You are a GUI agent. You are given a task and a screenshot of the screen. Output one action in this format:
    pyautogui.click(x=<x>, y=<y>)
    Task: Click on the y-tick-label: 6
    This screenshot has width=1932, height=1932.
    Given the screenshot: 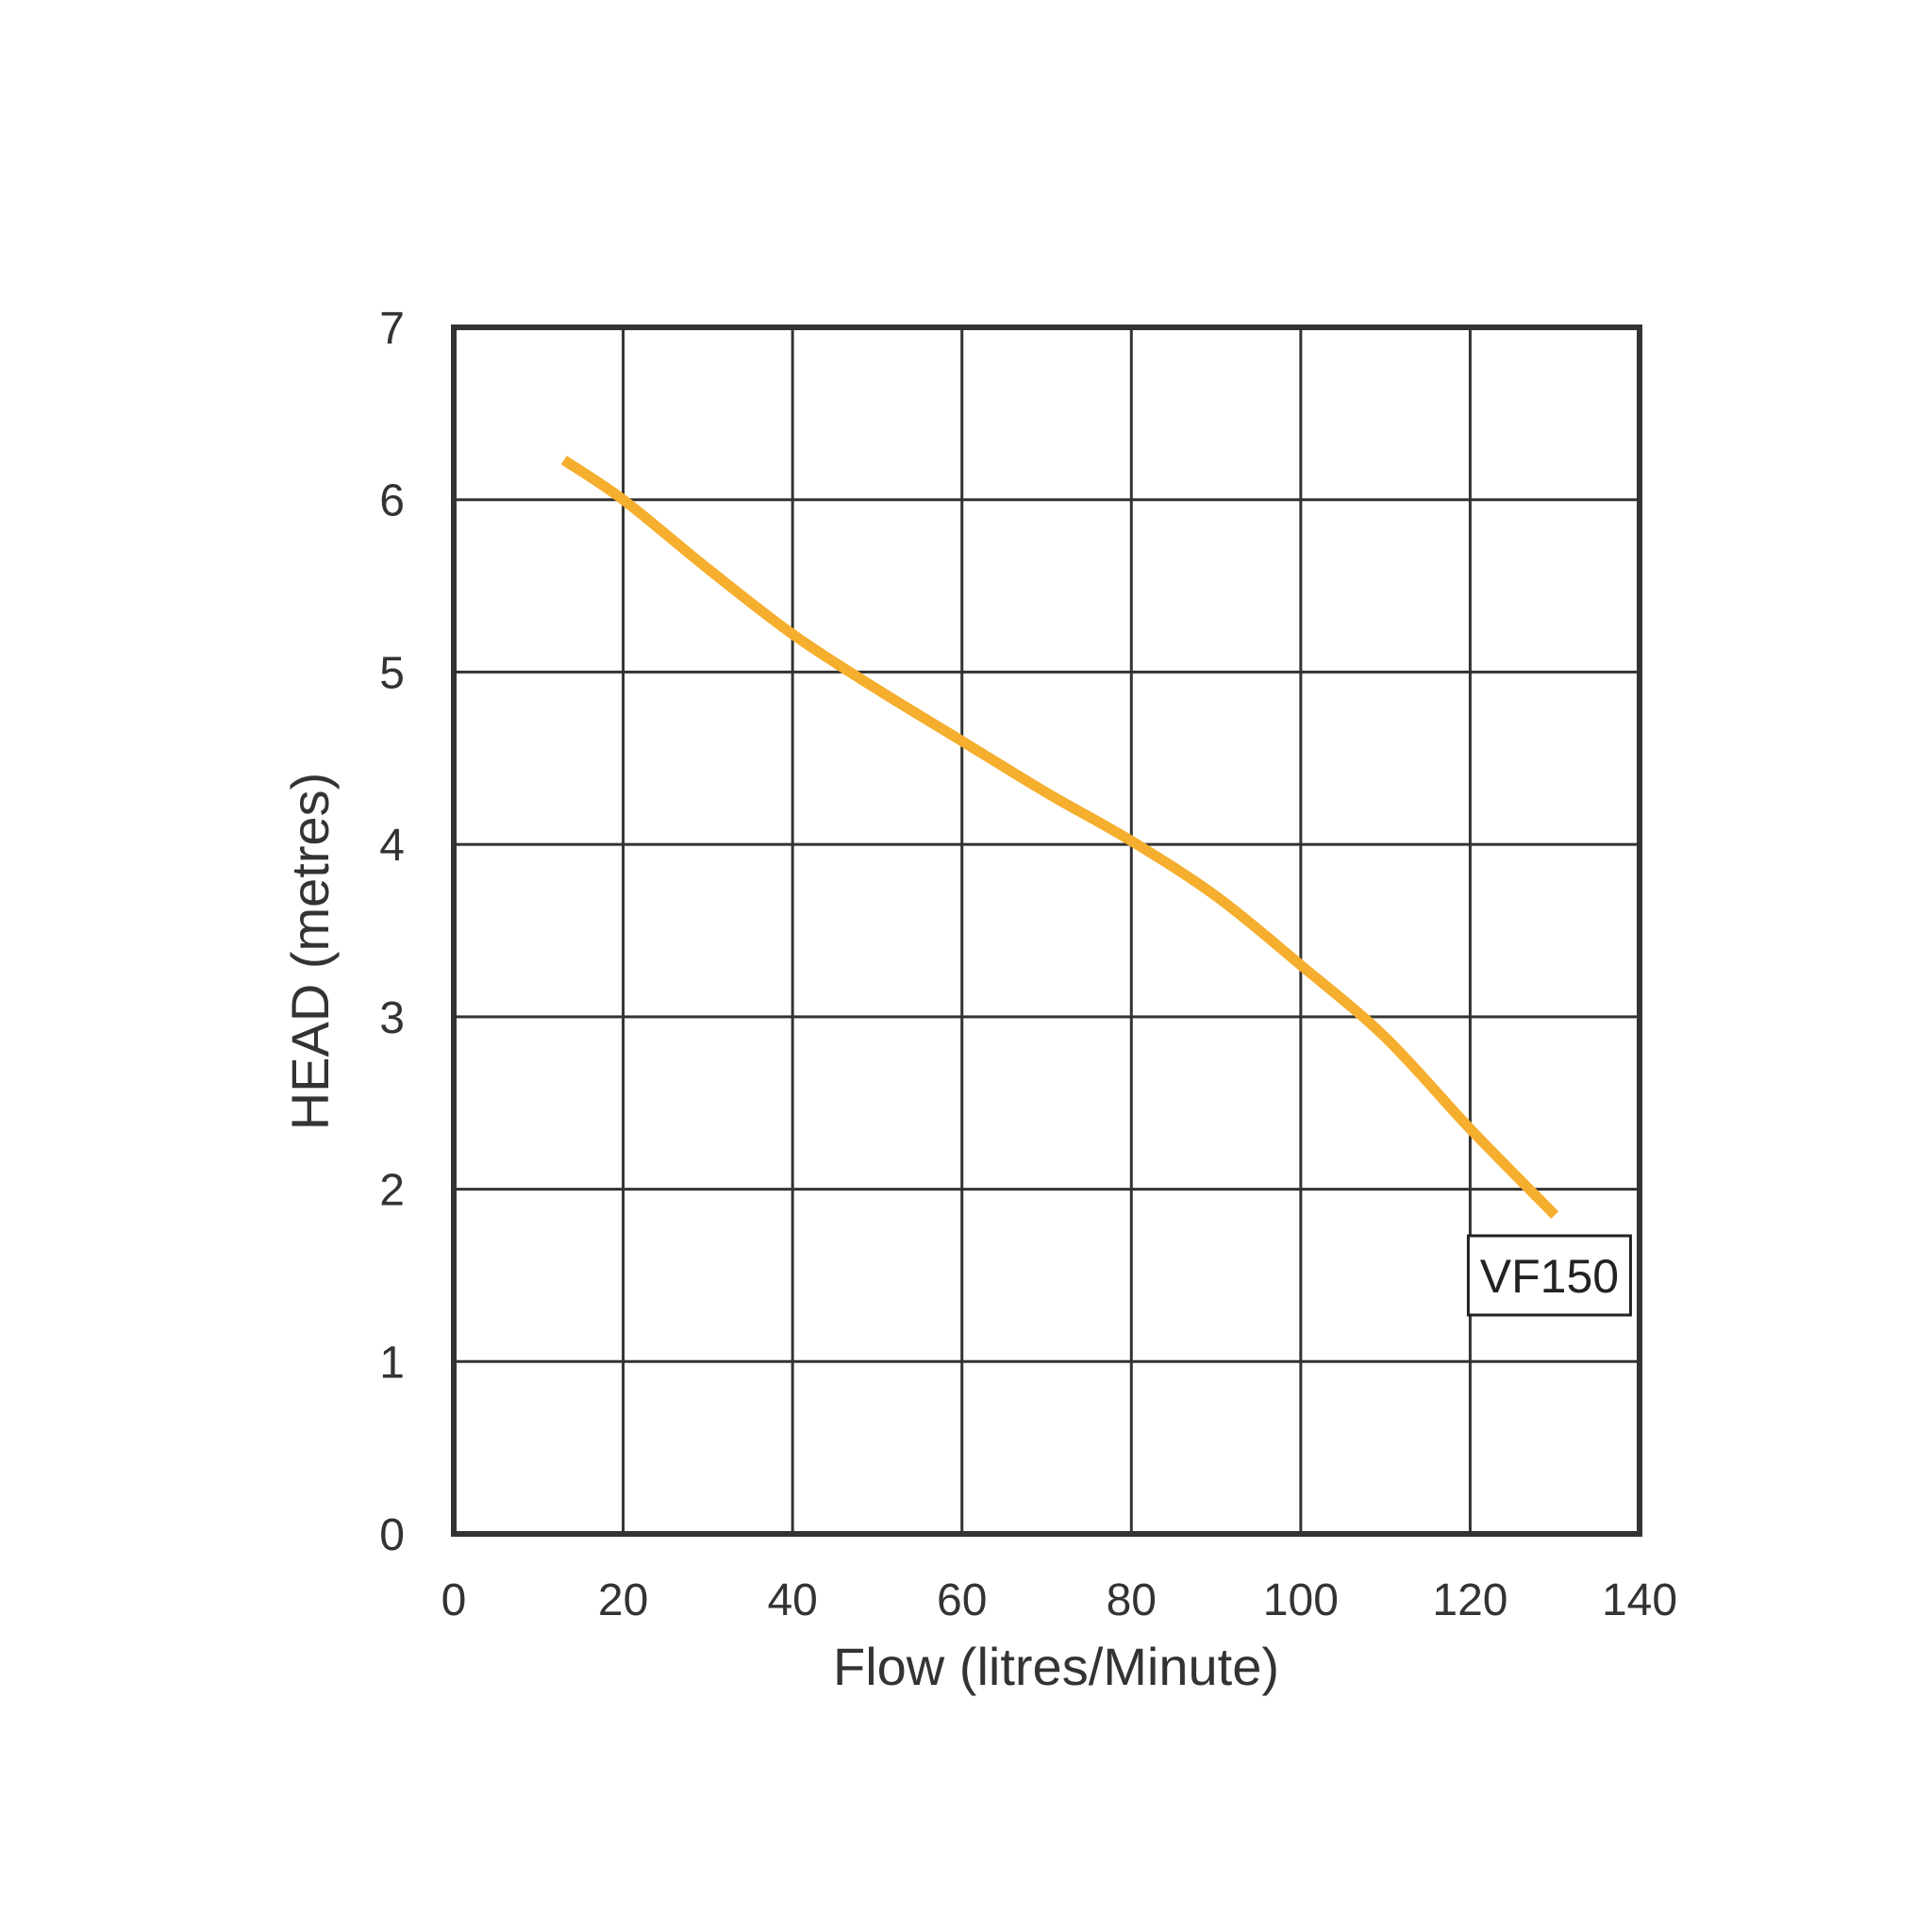 What is the action you would take?
    pyautogui.click(x=392, y=501)
    